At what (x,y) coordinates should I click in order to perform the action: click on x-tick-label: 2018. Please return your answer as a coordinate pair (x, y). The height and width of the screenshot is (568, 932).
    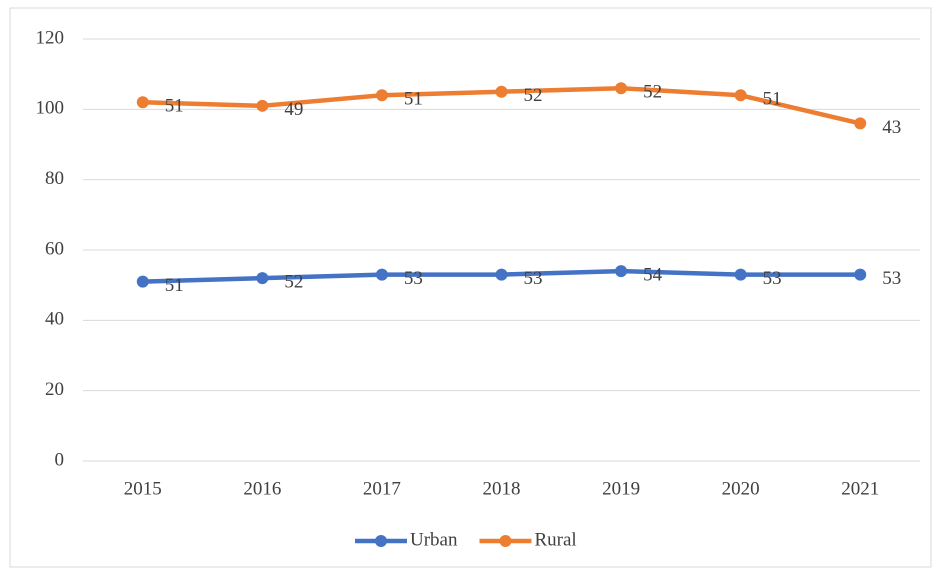
    Looking at the image, I should click on (502, 488).